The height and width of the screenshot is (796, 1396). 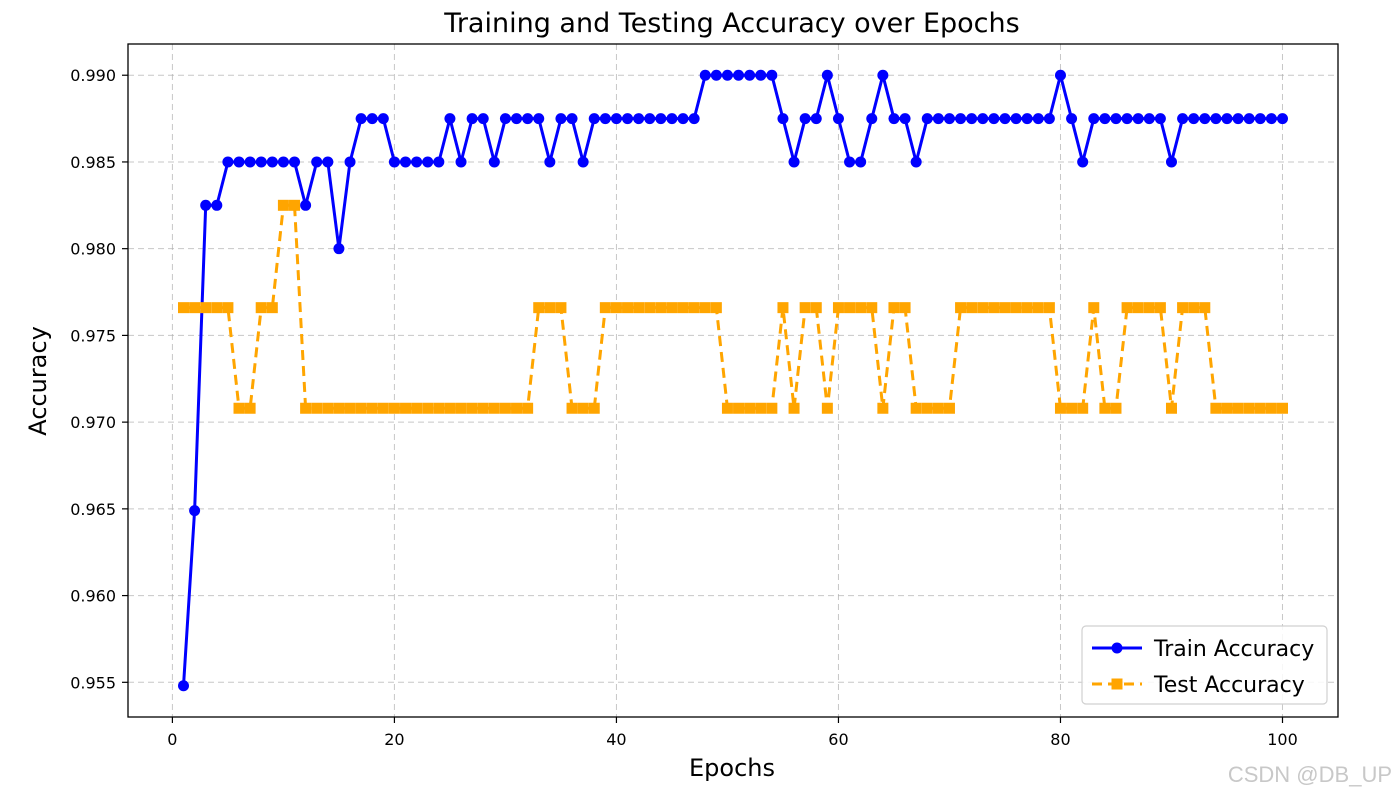 What do you see at coordinates (93, 596) in the screenshot?
I see `y-tick-label: 0.960` at bounding box center [93, 596].